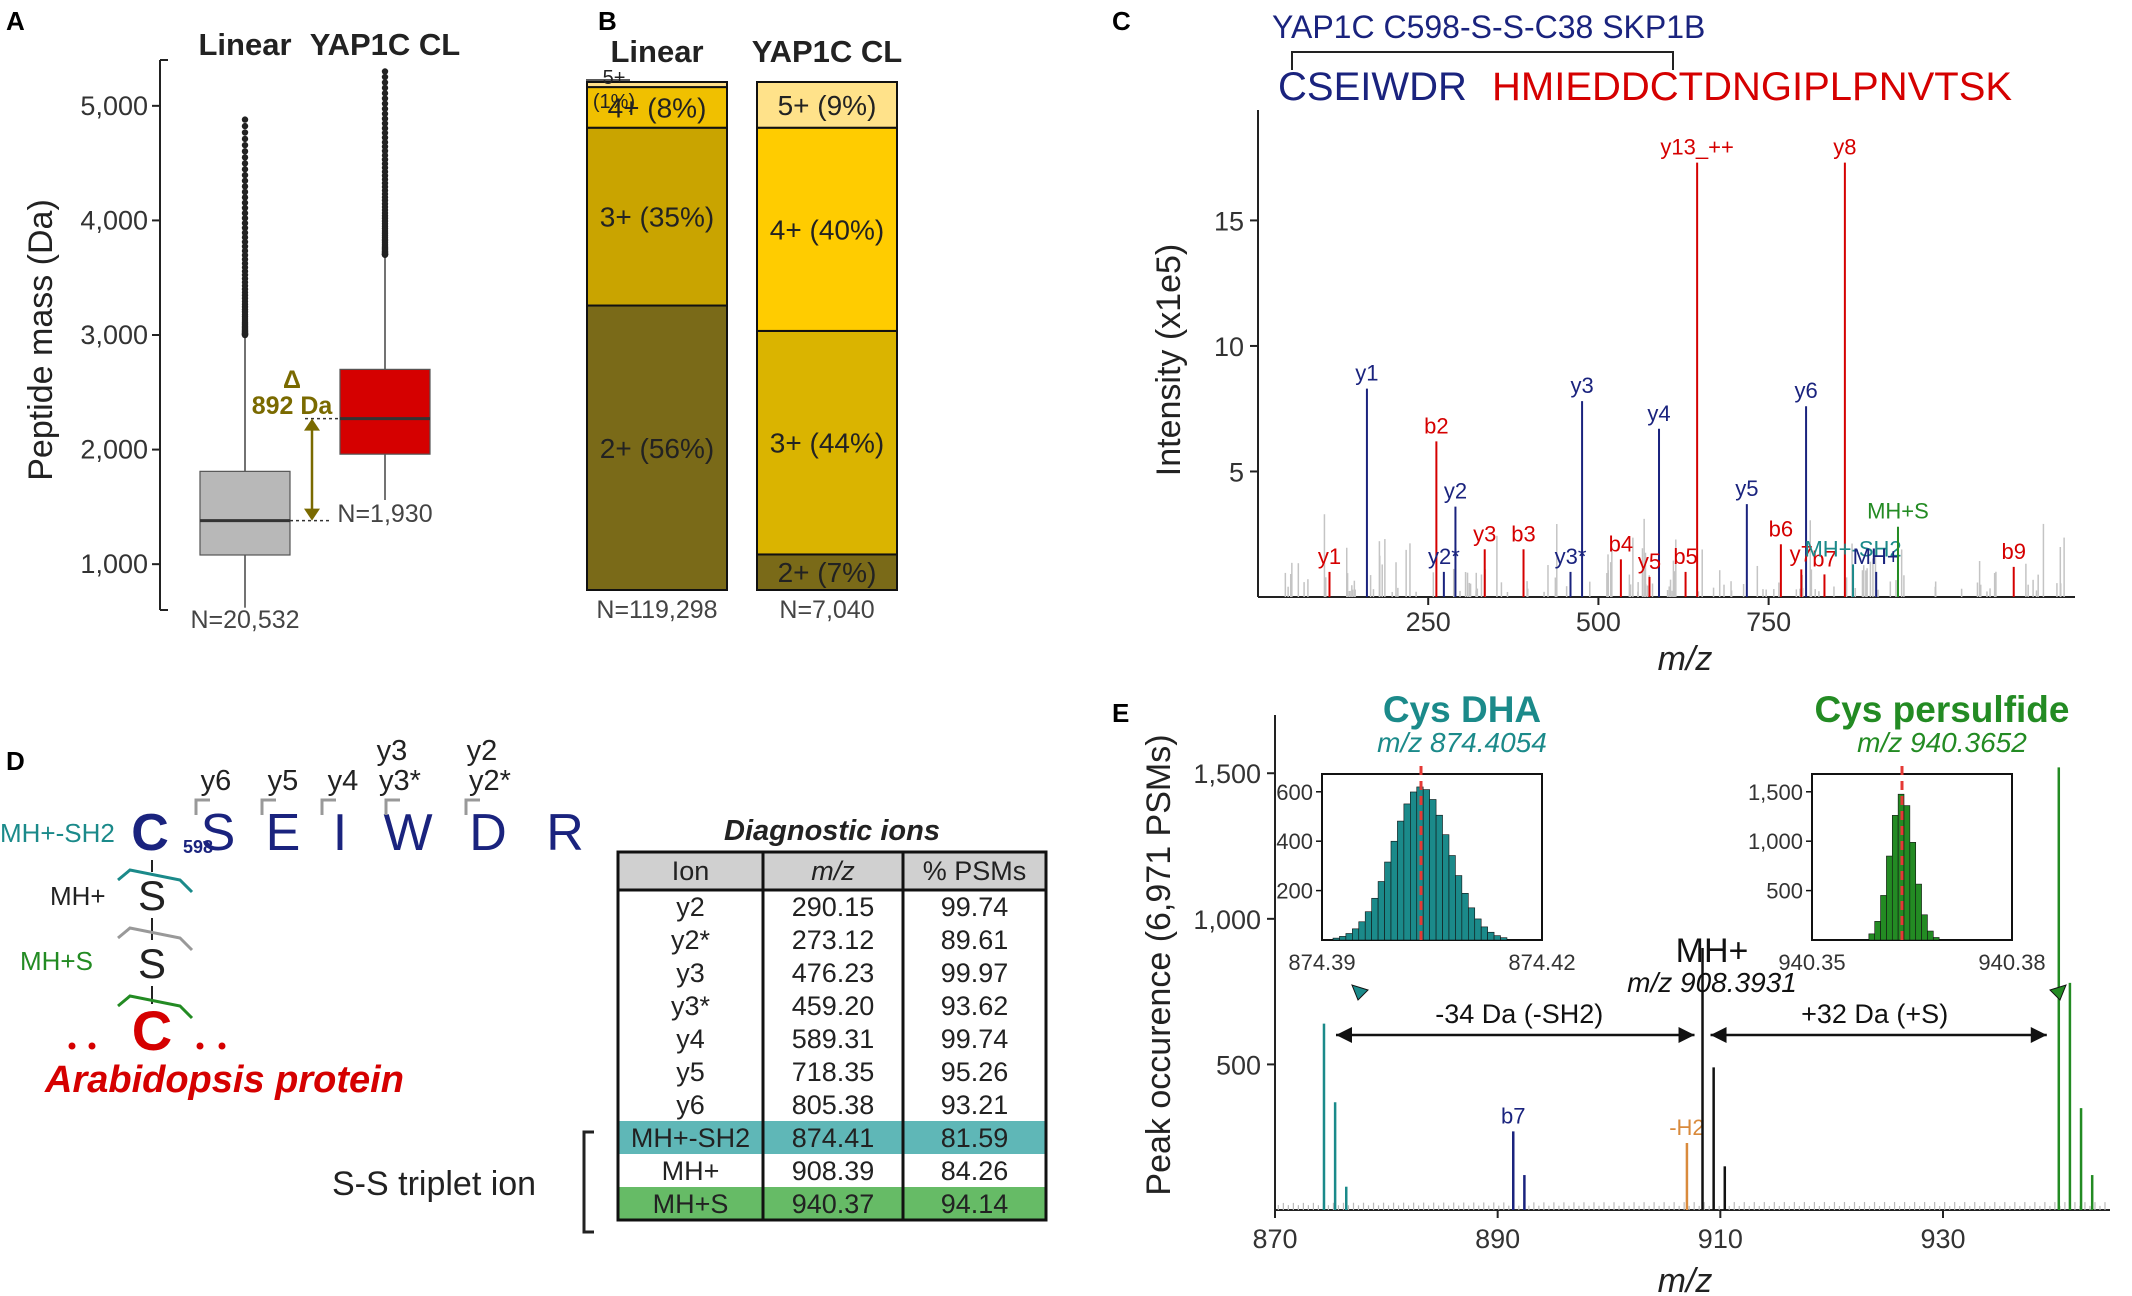 This screenshot has height=1296, width=2132. Describe the element at coordinates (41, 340) in the screenshot. I see `a-ylabel: Peptide mass (Da)` at that location.